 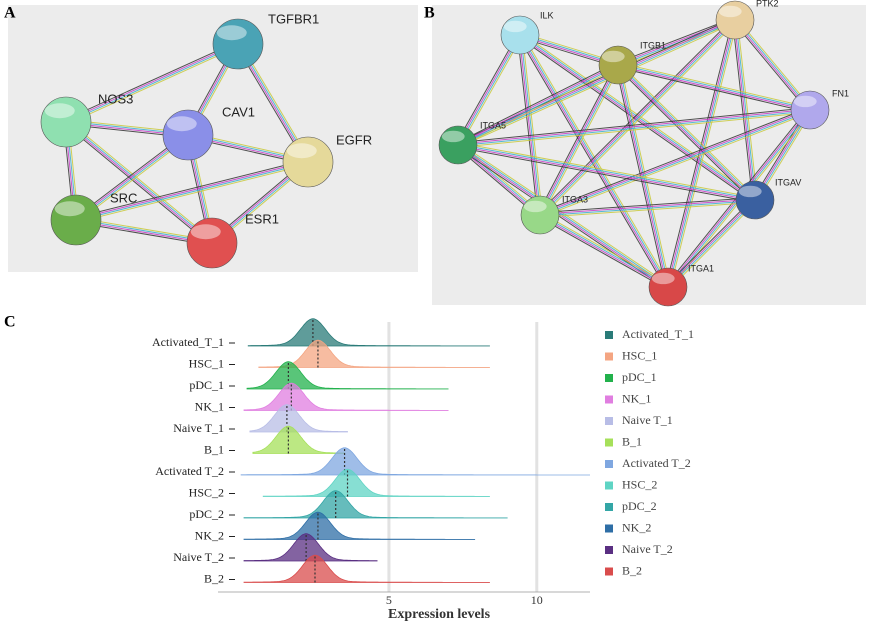 What do you see at coordinates (10, 13) in the screenshot?
I see `panel-label: A` at bounding box center [10, 13].